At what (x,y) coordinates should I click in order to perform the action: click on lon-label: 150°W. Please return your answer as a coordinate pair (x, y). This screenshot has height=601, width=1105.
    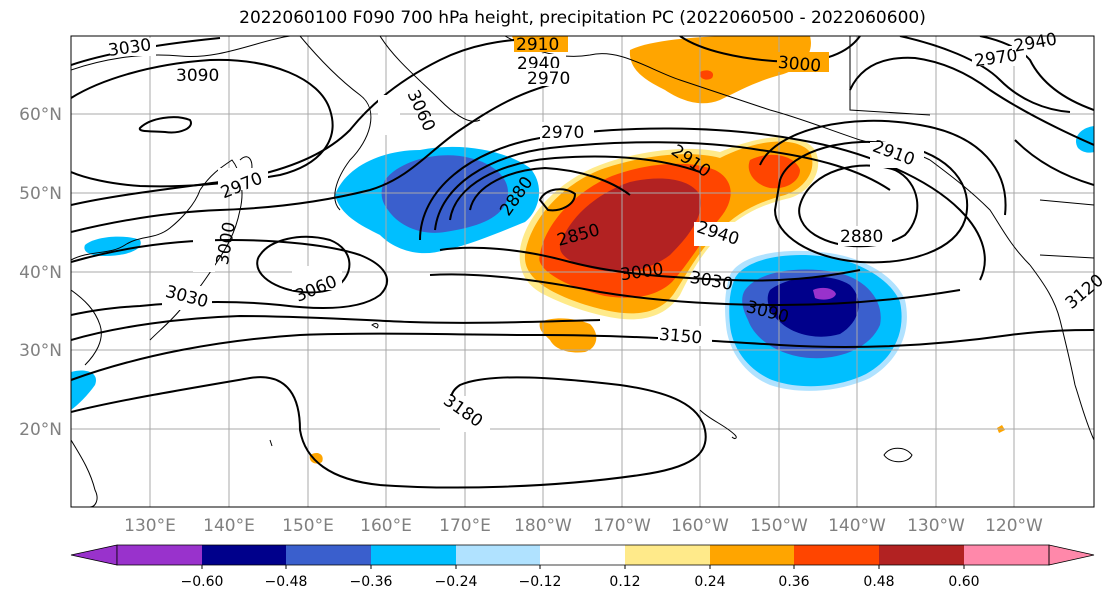
    Looking at the image, I should click on (779, 526).